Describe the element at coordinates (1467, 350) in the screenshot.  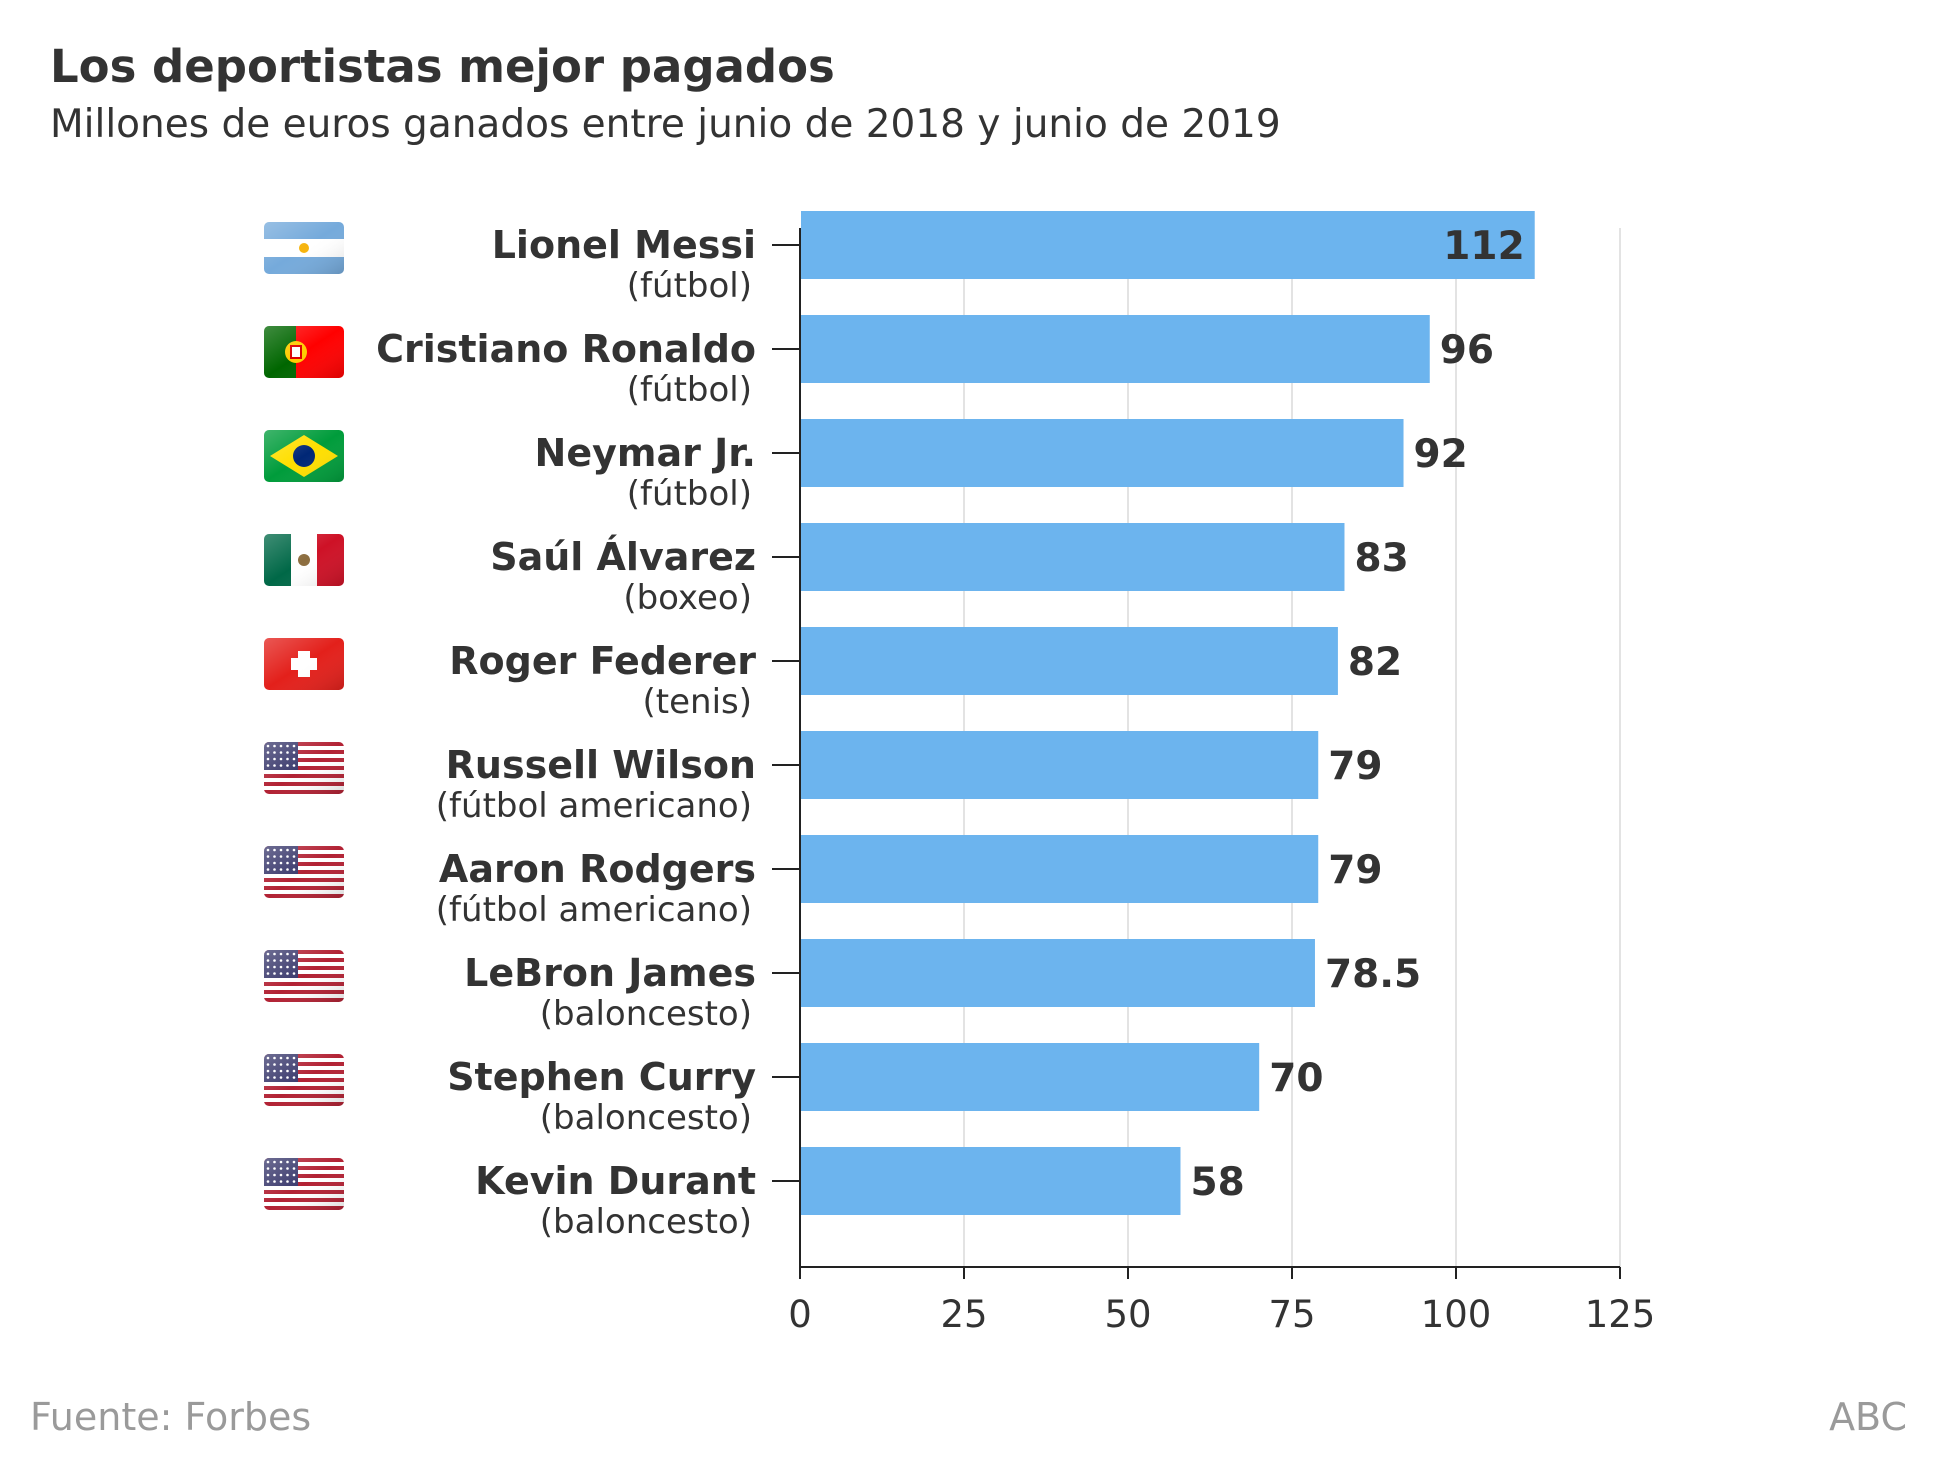
I see `bar-value-label: 96` at that location.